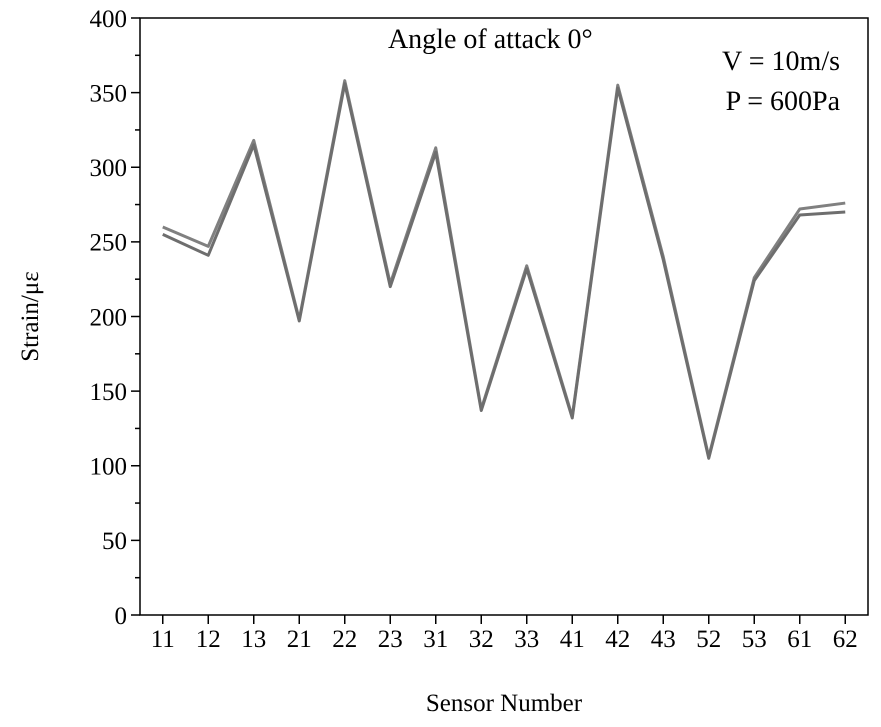 The image size is (881, 727). Describe the element at coordinates (504, 703) in the screenshot. I see `x-axis-title: Sensor Number` at that location.